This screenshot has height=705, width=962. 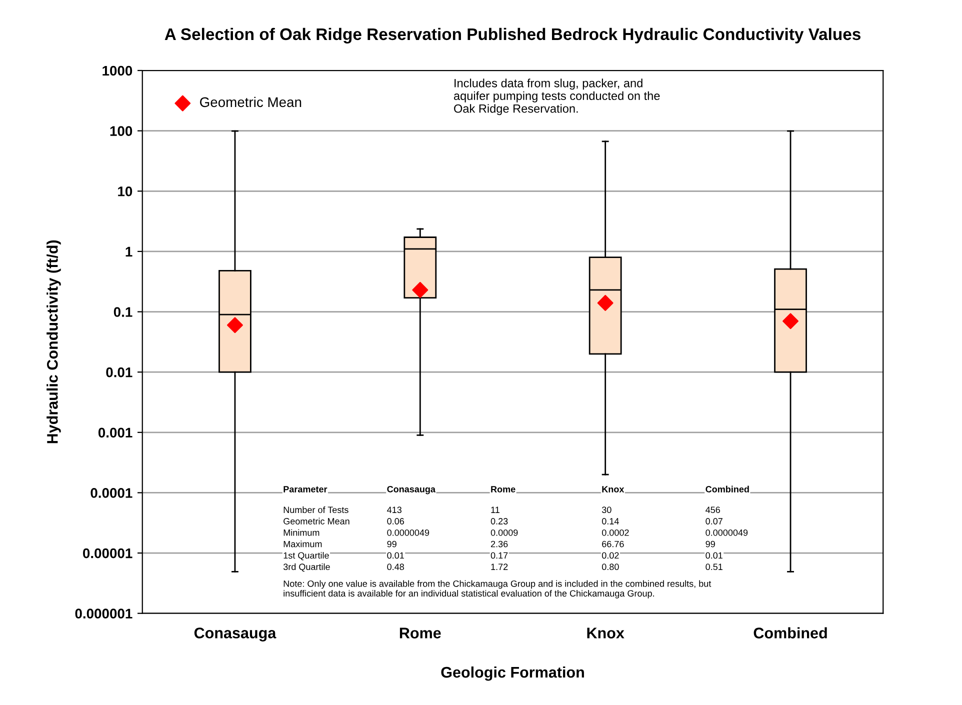 What do you see at coordinates (503, 489) in the screenshot?
I see `annotation: Rome` at bounding box center [503, 489].